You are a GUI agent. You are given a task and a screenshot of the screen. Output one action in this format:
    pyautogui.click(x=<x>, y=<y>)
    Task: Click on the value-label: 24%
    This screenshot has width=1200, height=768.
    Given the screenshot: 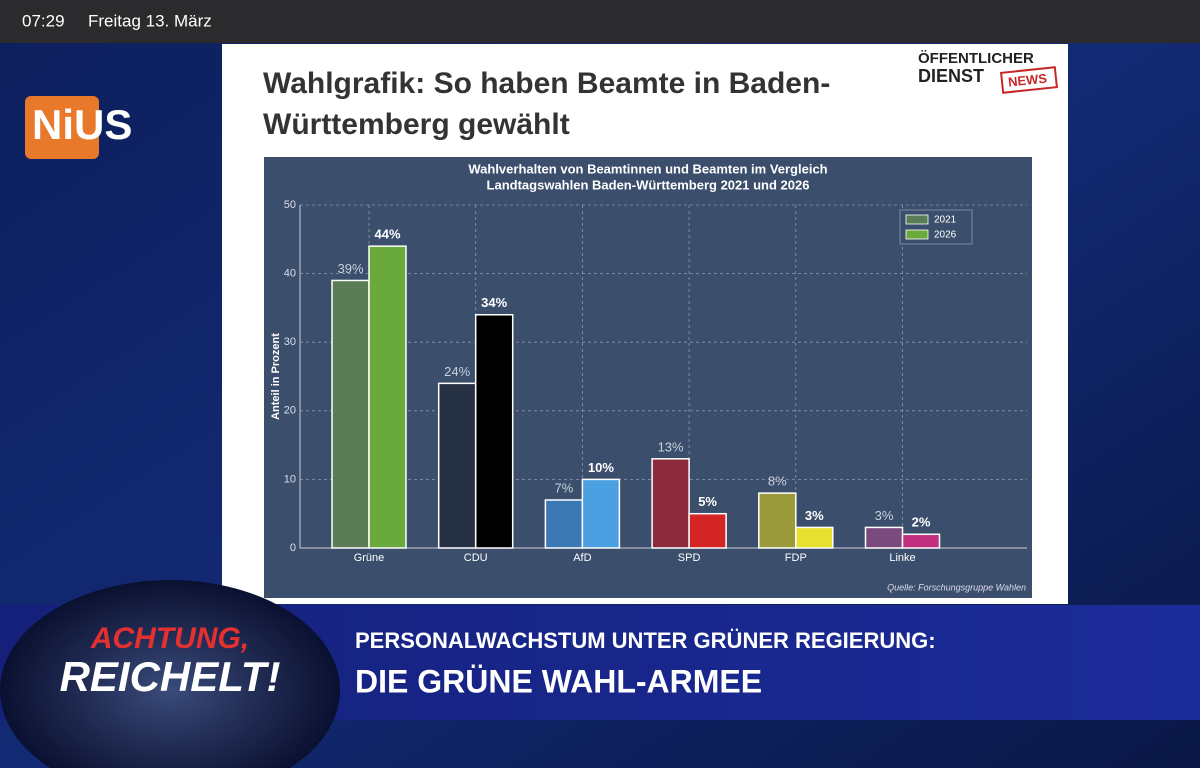 What is the action you would take?
    pyautogui.click(x=457, y=371)
    